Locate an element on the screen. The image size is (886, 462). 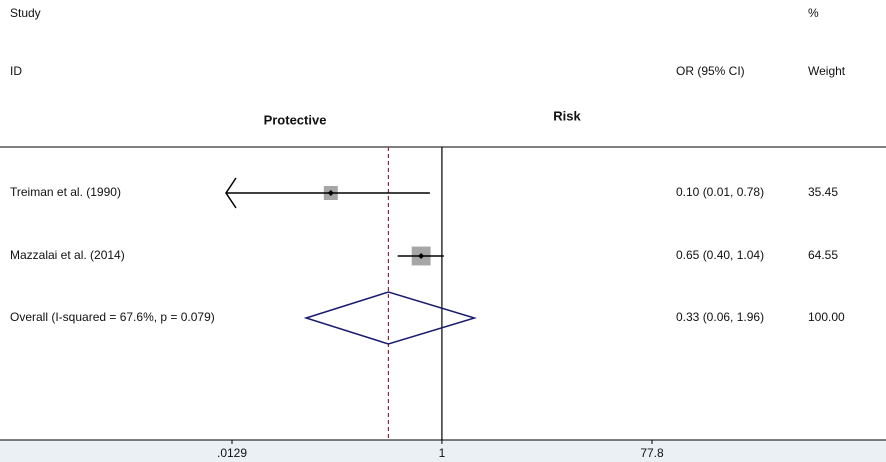
study-weight: 35.45 is located at coordinates (823, 192).